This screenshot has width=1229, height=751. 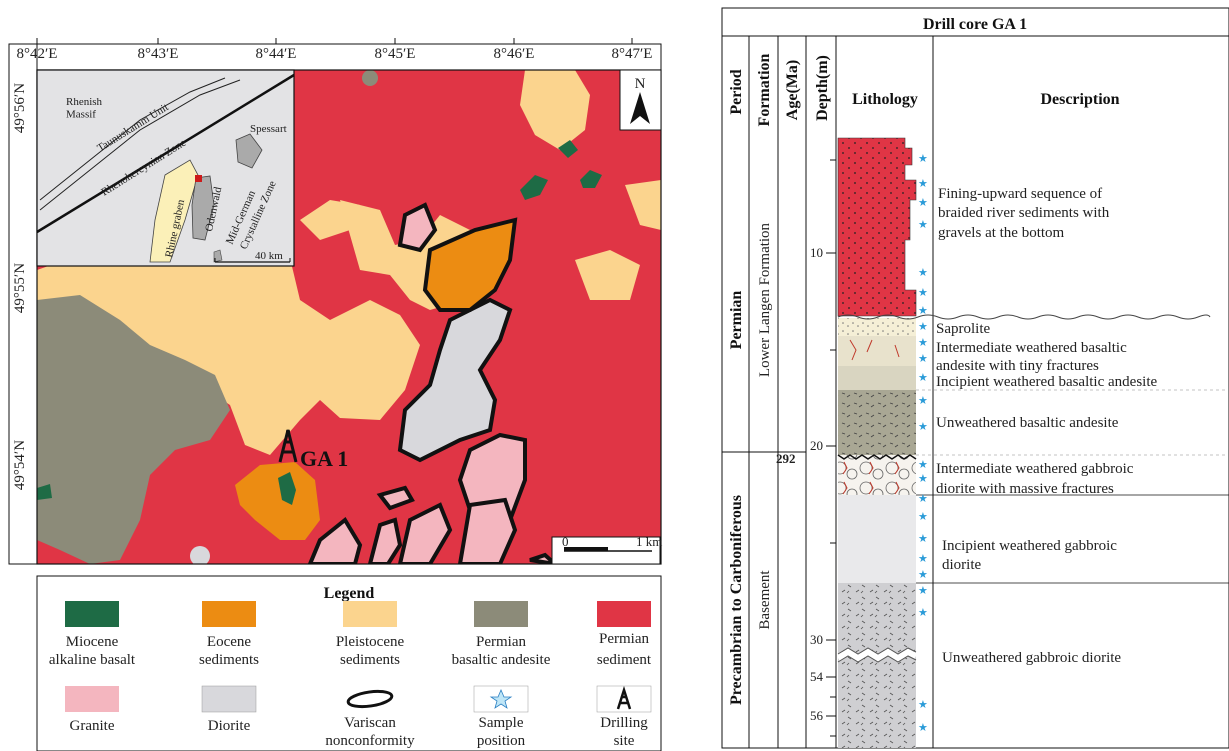 What do you see at coordinates (822, 88) in the screenshot?
I see `header-depth: Depth(m)` at bounding box center [822, 88].